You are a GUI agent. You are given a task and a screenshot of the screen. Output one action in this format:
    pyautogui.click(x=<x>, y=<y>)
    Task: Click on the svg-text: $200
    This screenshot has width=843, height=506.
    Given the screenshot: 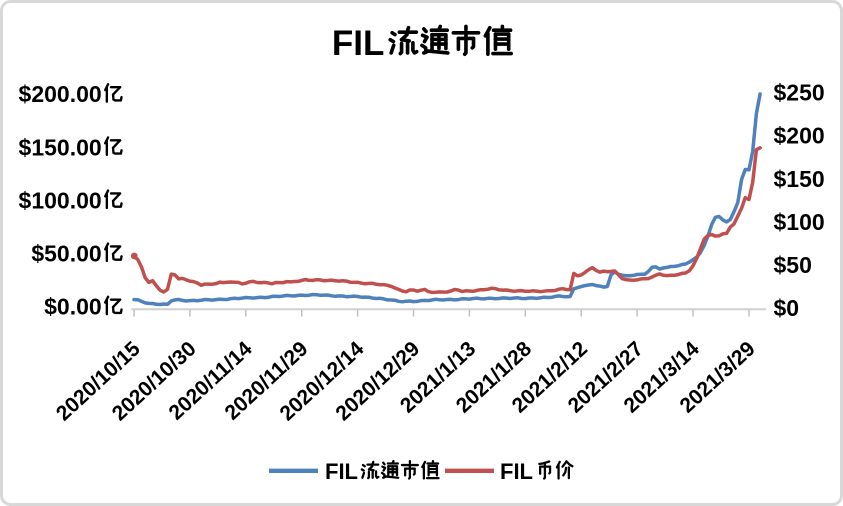 What is the action you would take?
    pyautogui.click(x=799, y=136)
    